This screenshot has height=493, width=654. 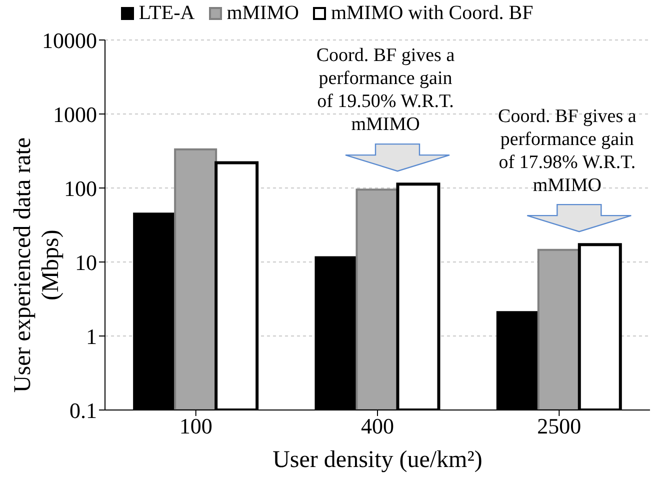 I want to click on x-tick-label: 2500, so click(x=559, y=426).